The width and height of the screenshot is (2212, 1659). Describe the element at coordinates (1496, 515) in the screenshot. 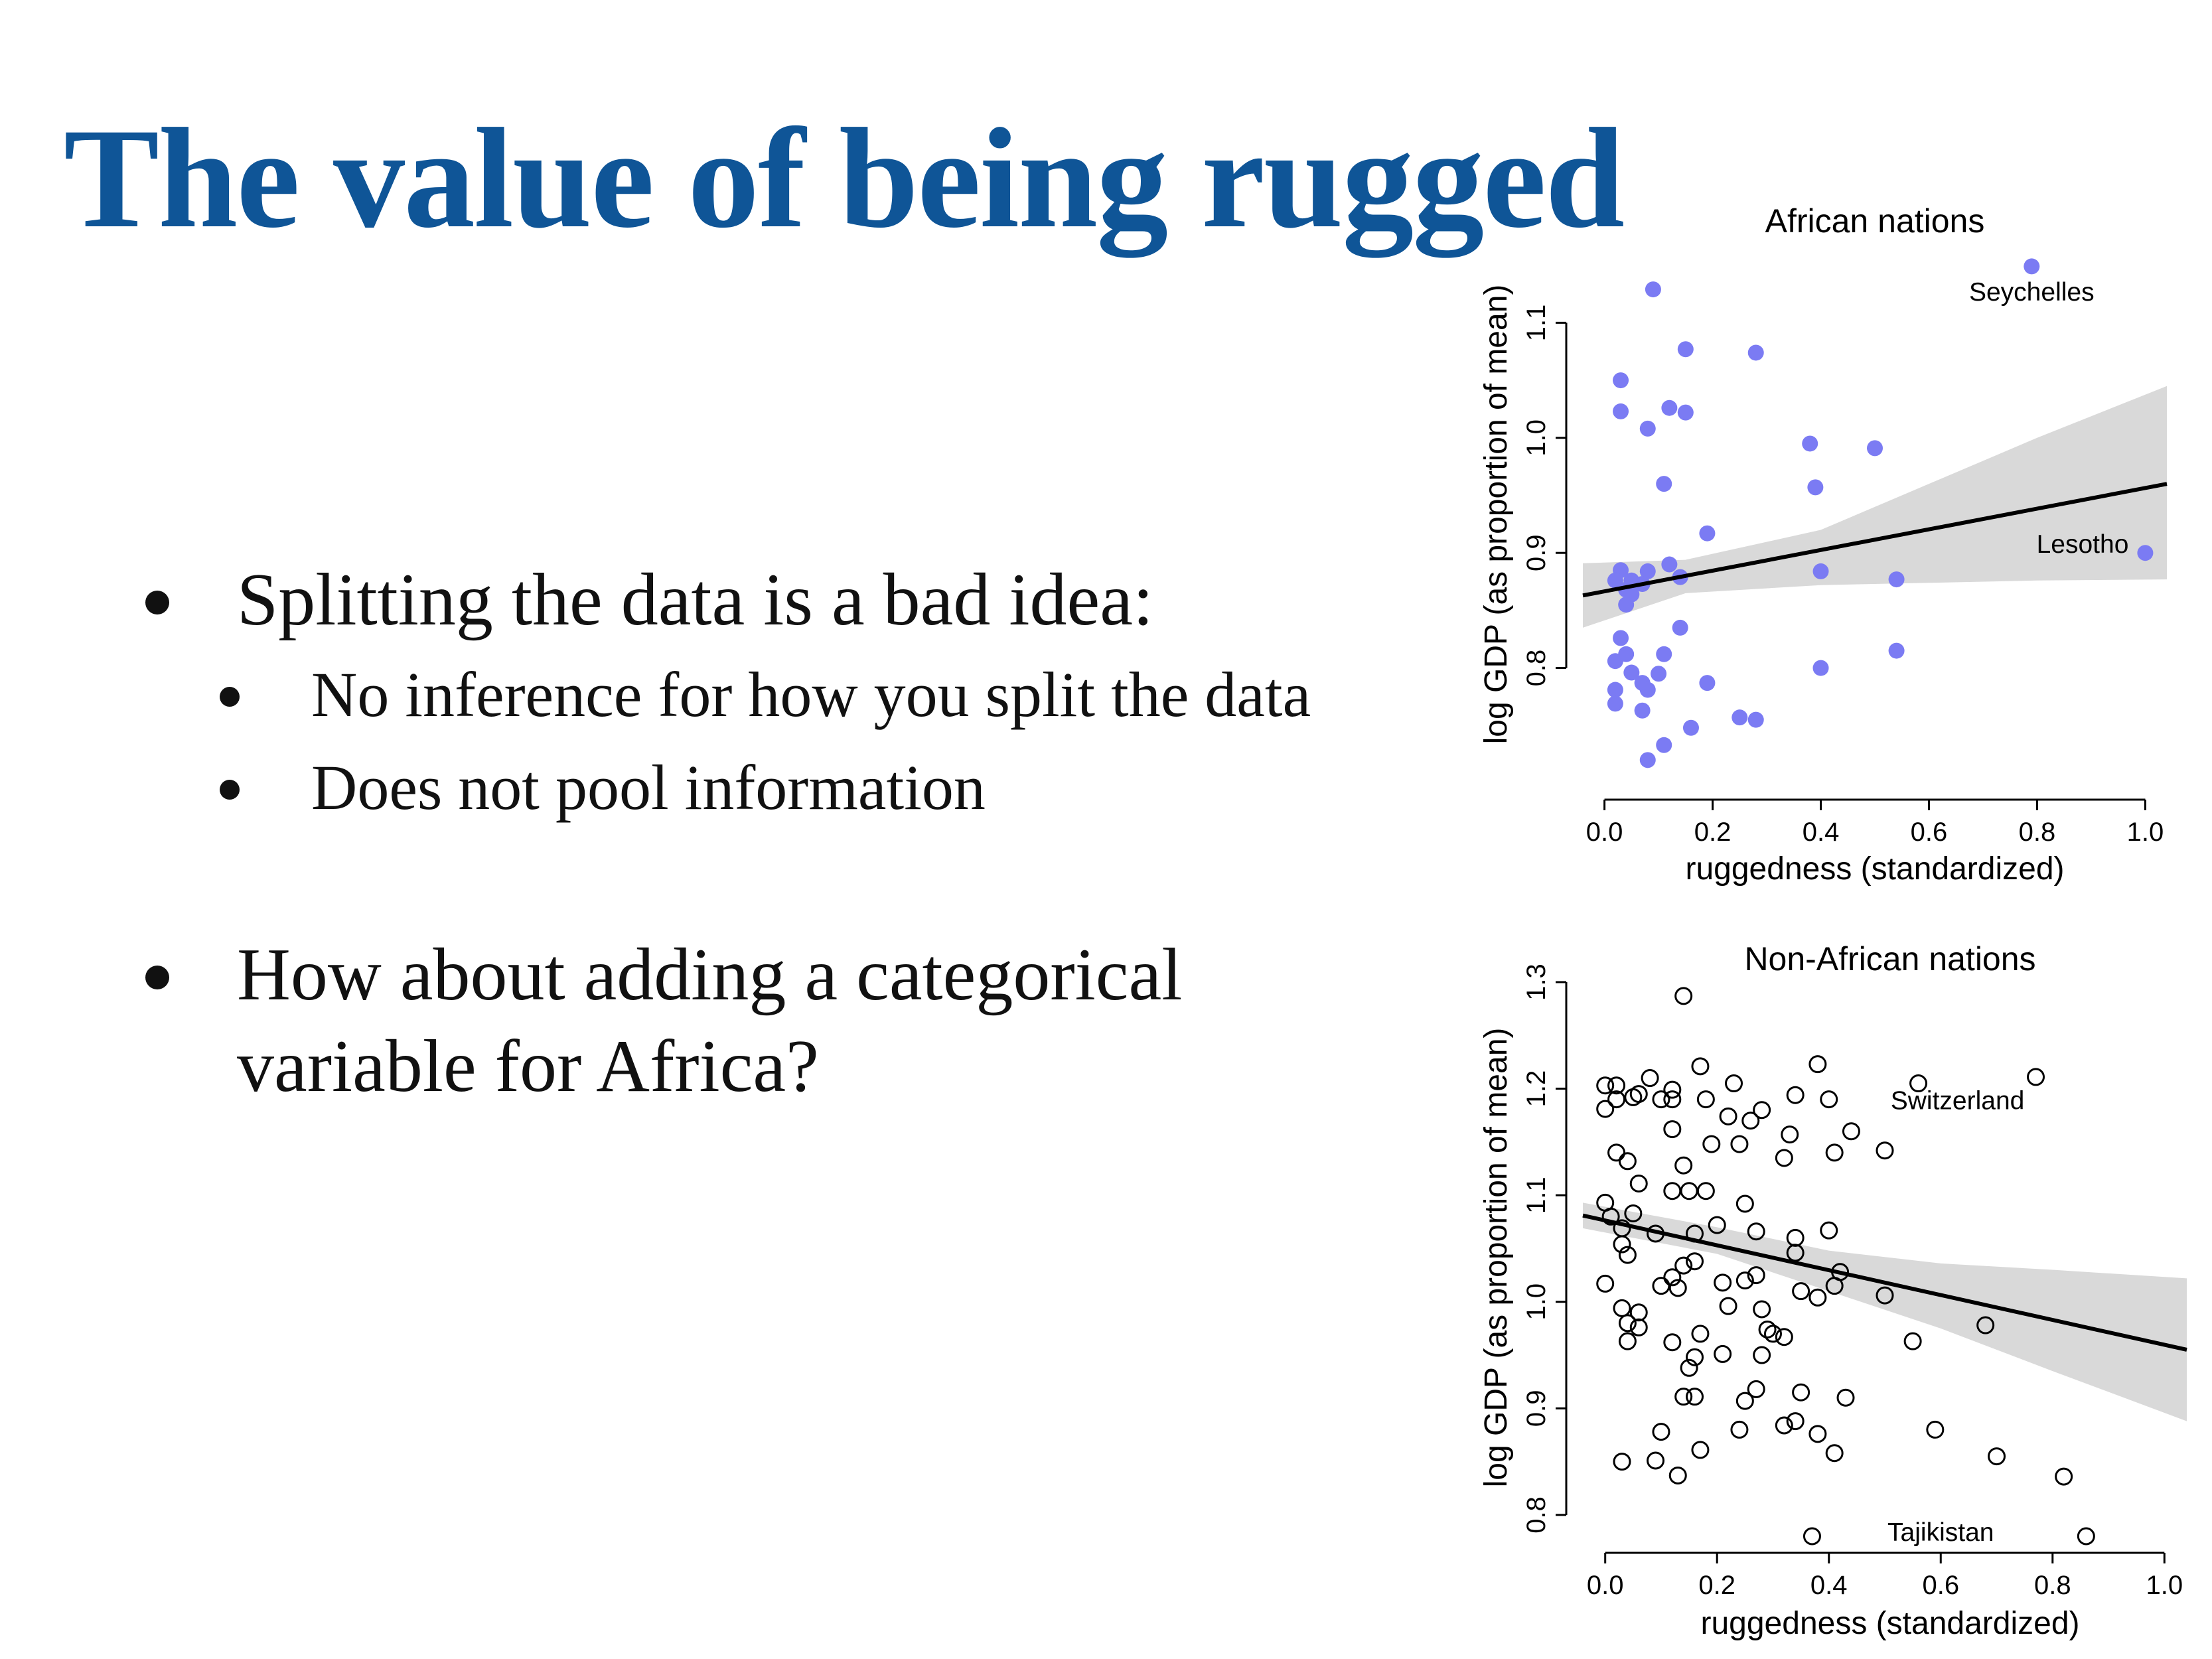

I see `y-axis-title: log GDP (as proportion of mean)` at that location.